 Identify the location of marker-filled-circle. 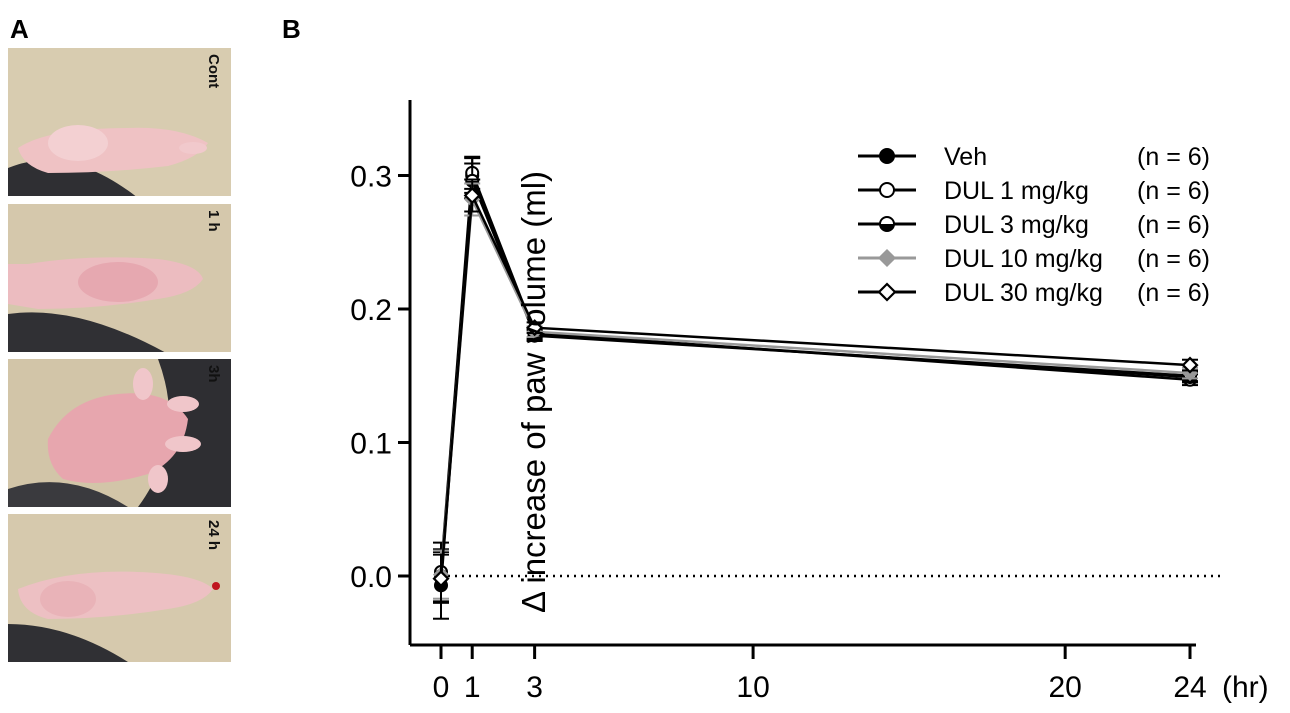
(887, 156).